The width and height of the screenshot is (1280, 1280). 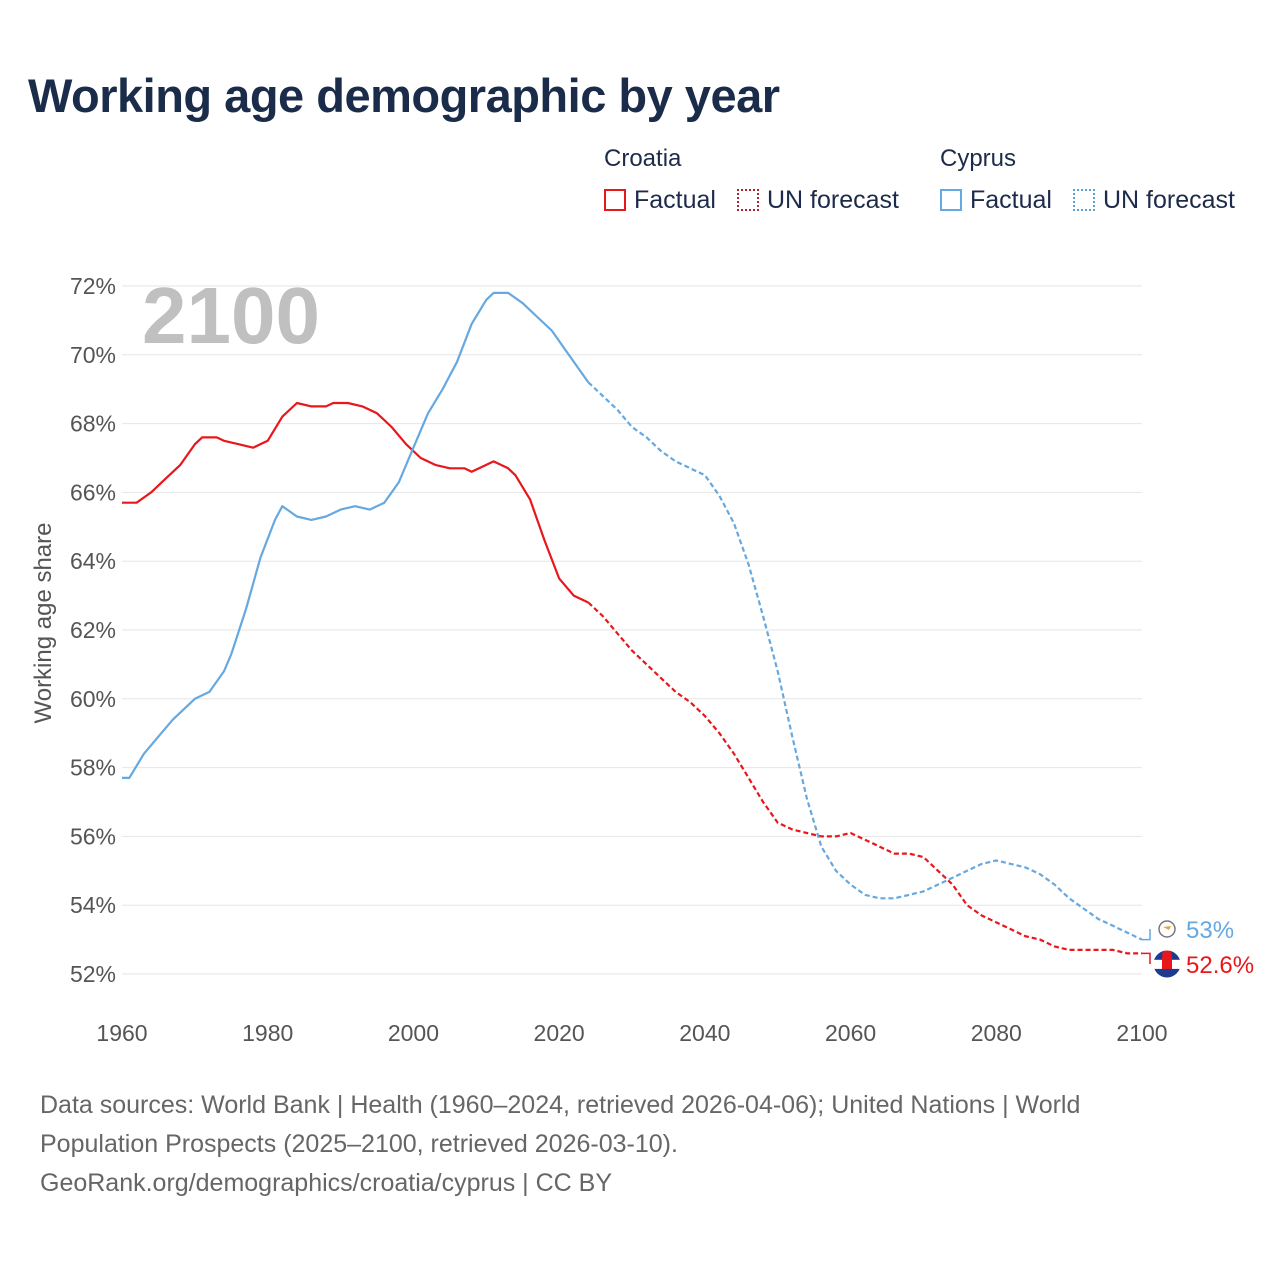 I want to click on series-line-cyprus-factual, so click(x=356, y=535).